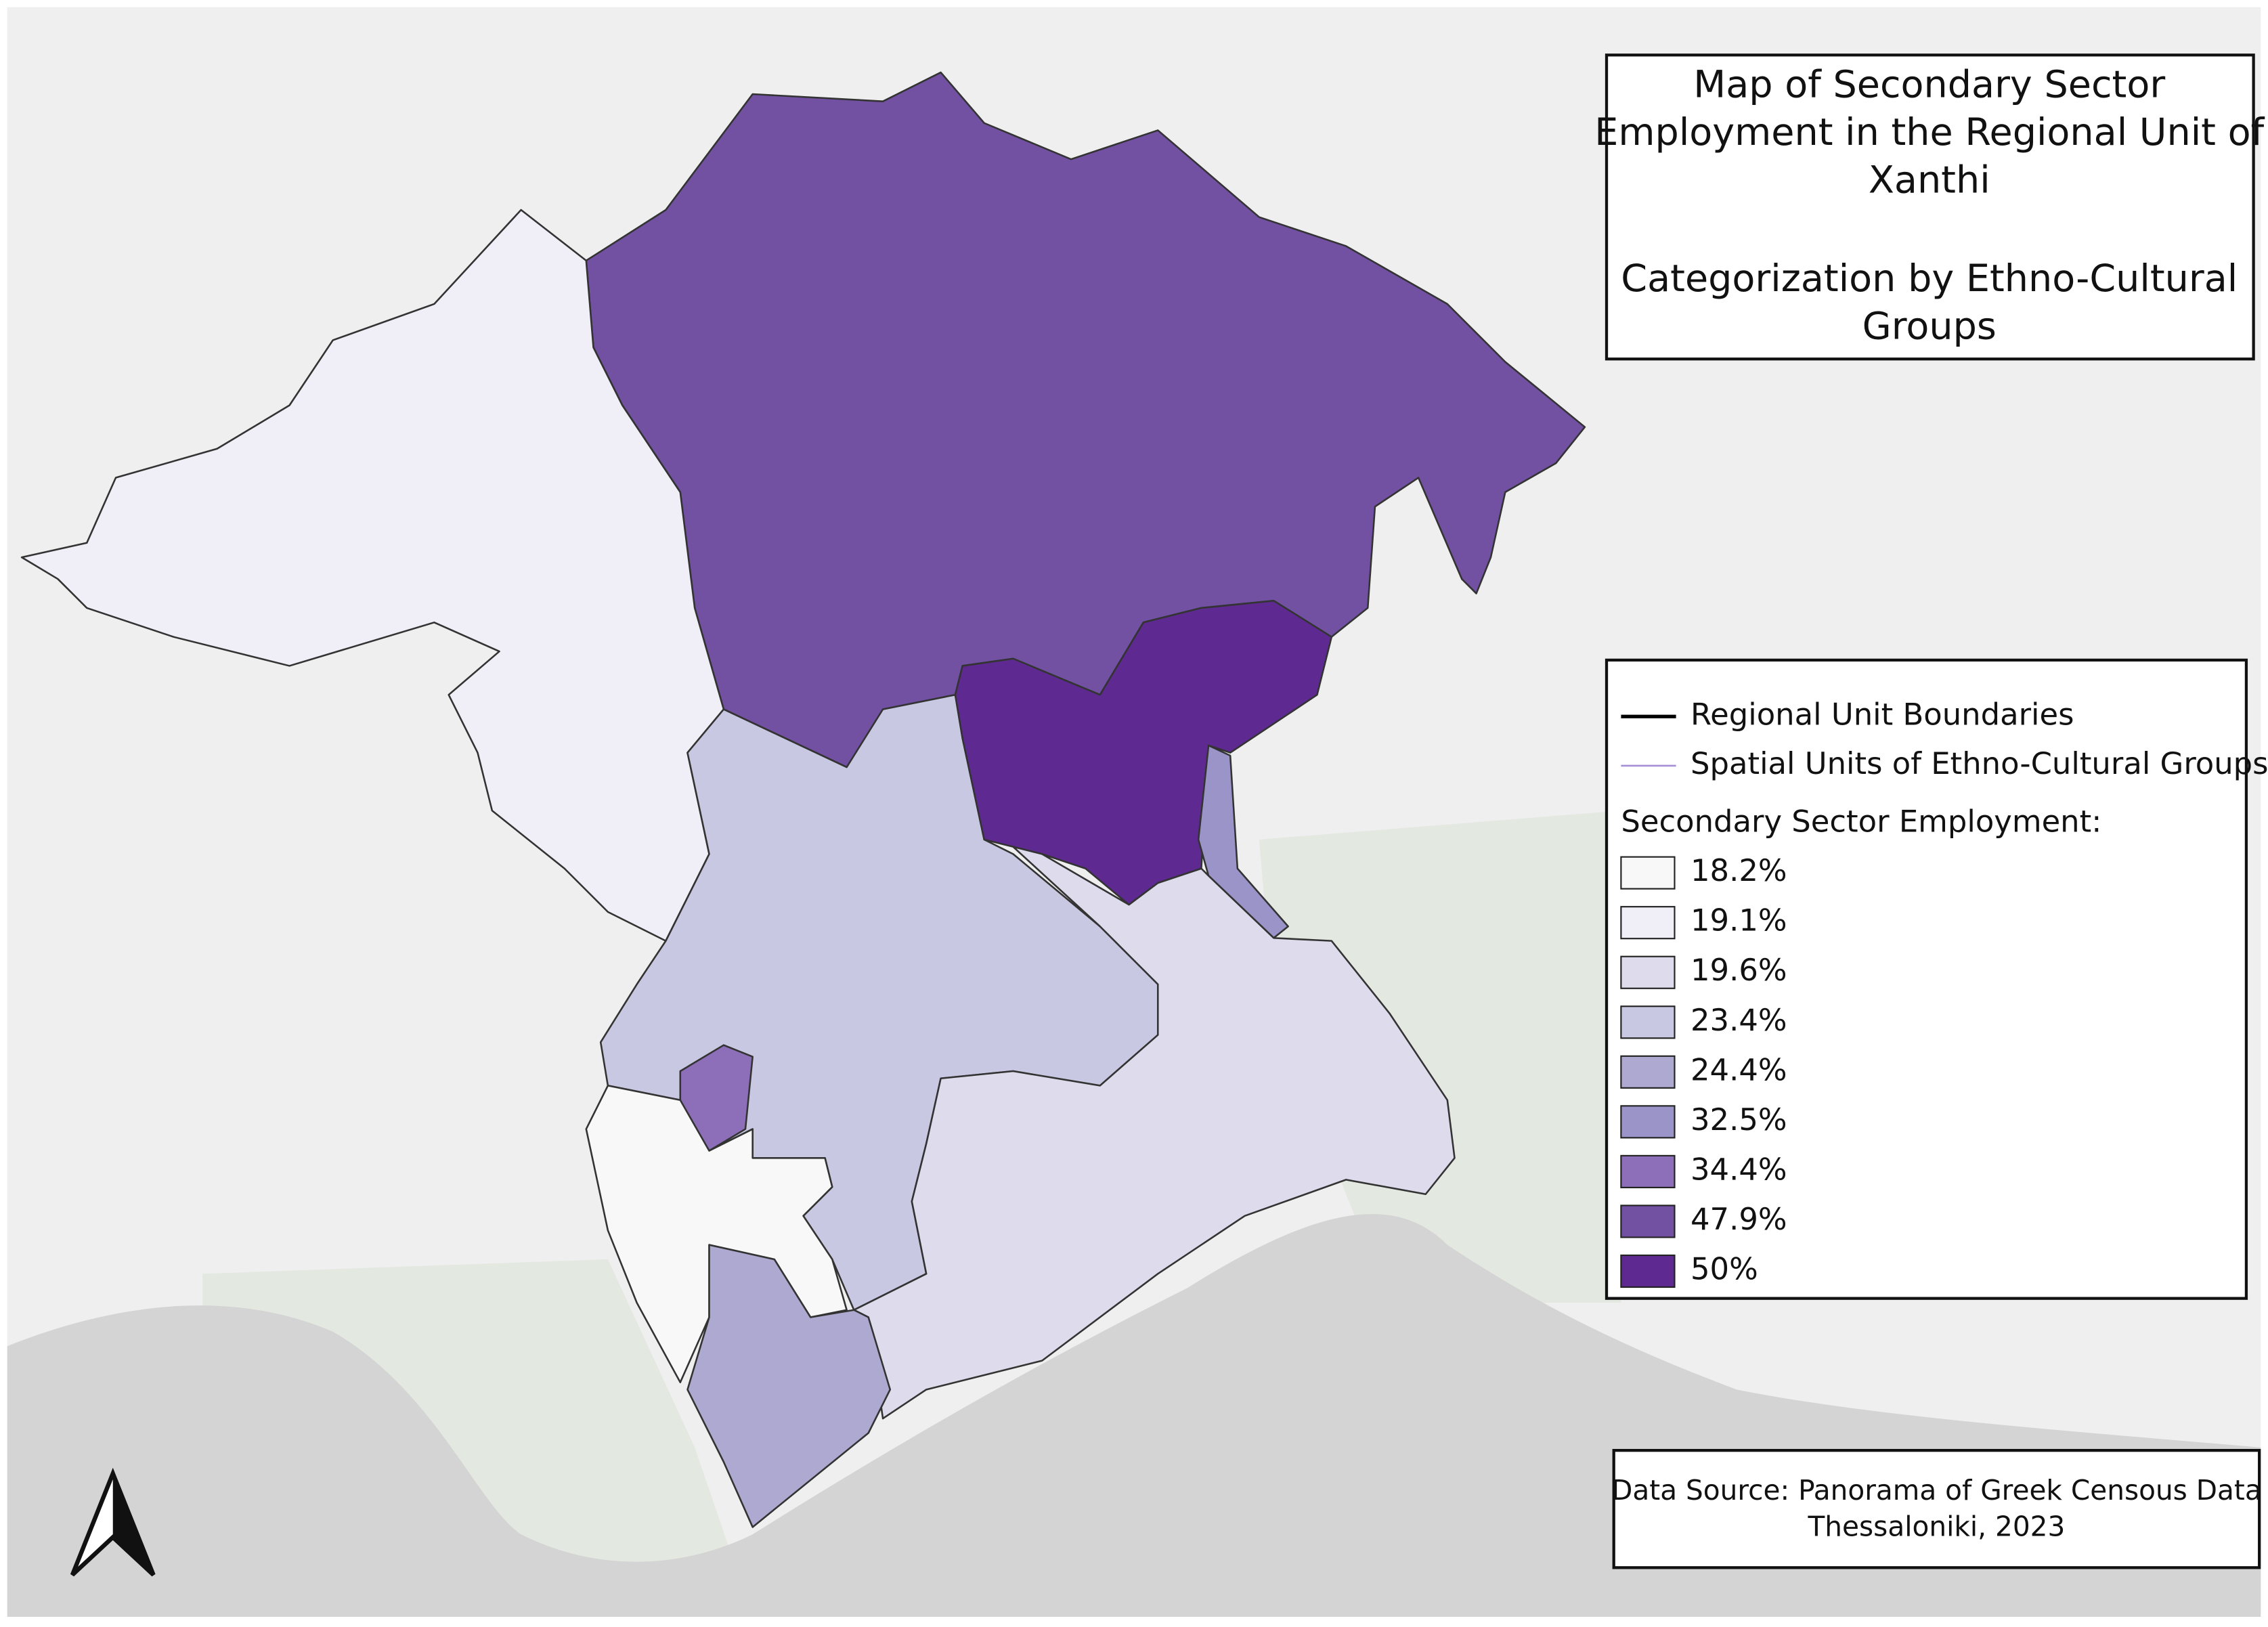 Image resolution: width=2268 pixels, height=1627 pixels. I want to click on legend-class-label: 34.4%, so click(1739, 1169).